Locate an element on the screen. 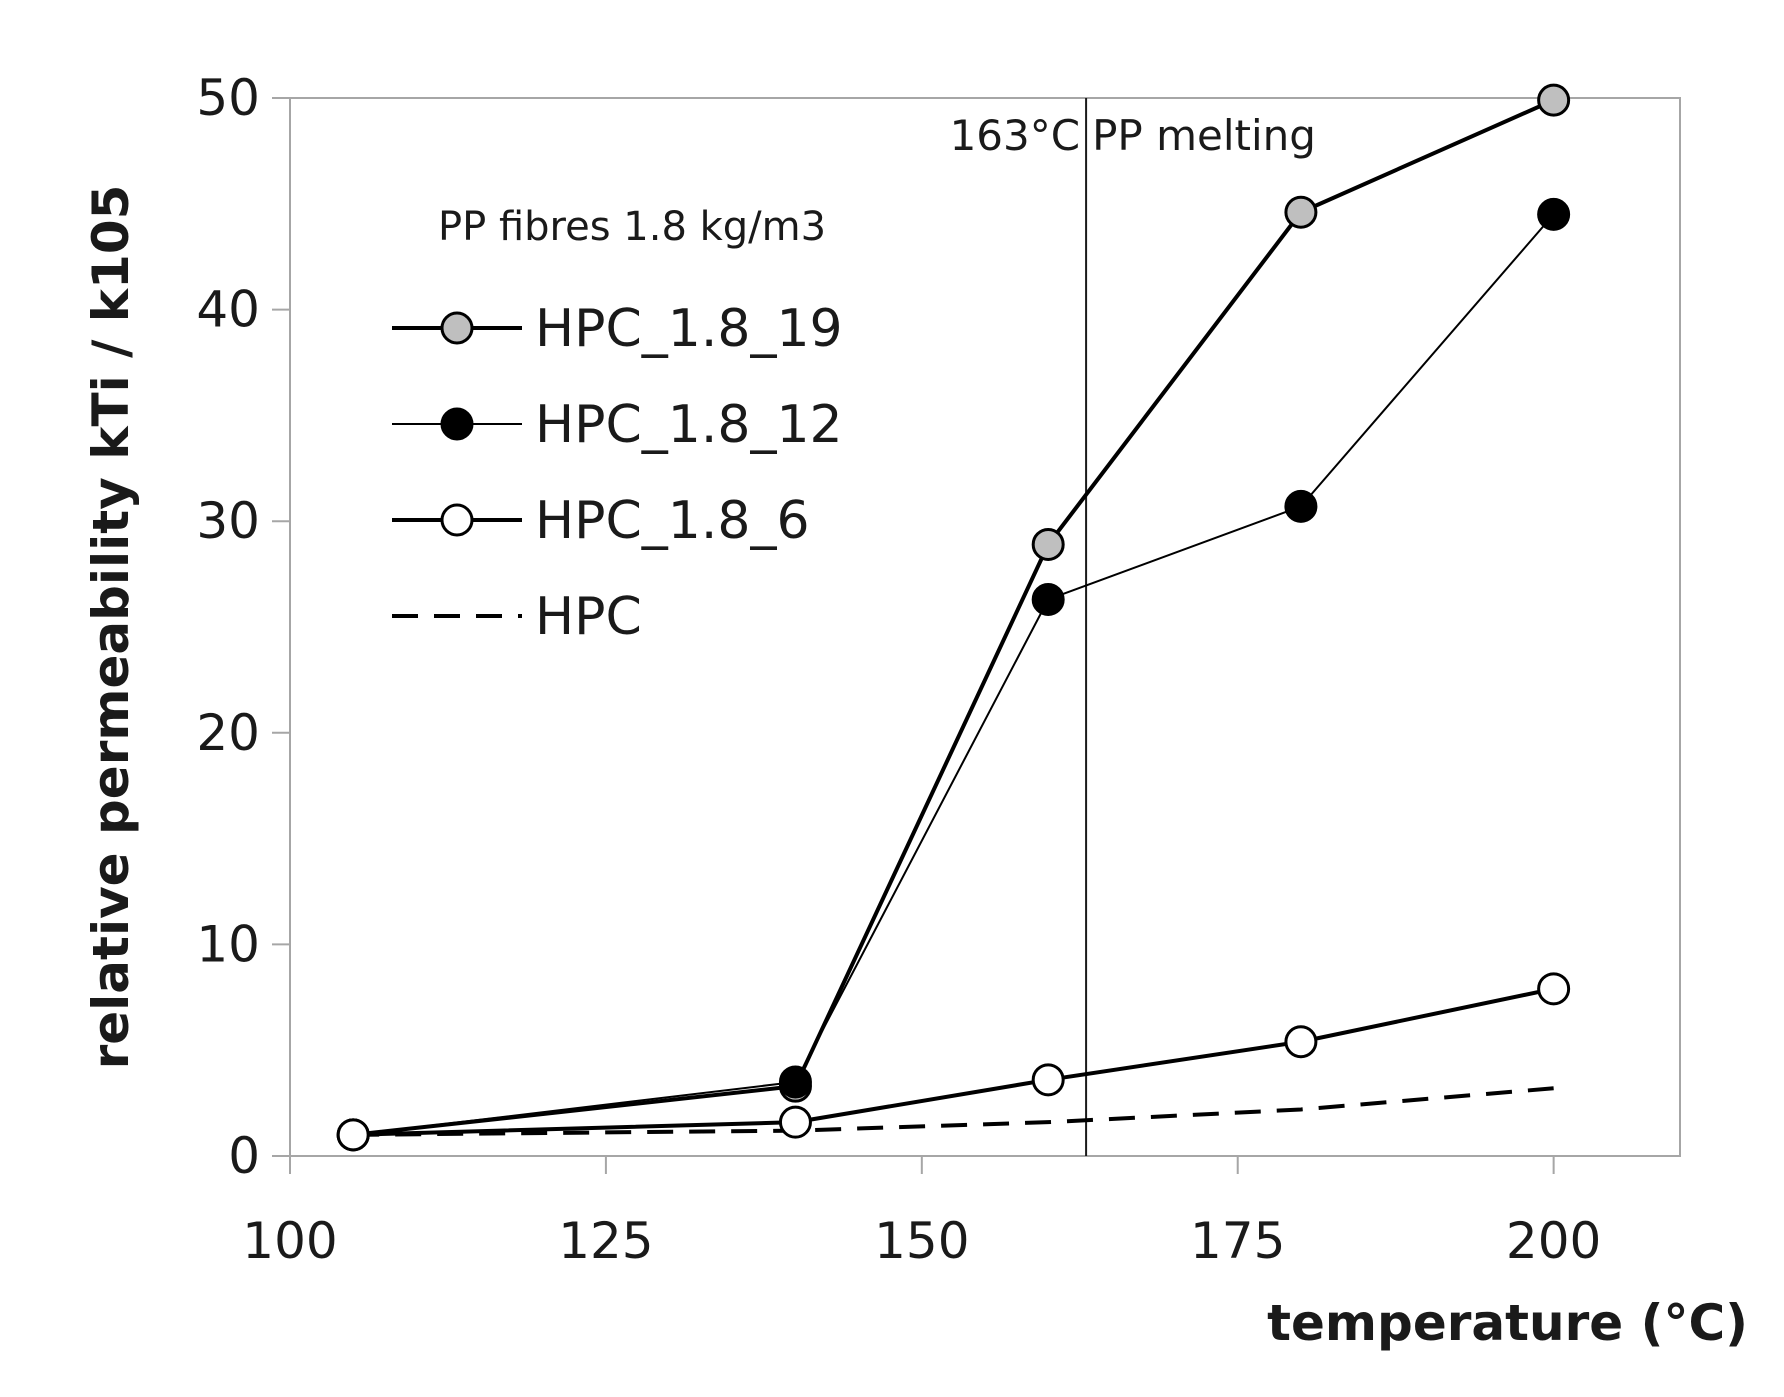  y-axis-ticks: 0 10 20 30 40 50 is located at coordinates (243, 627).